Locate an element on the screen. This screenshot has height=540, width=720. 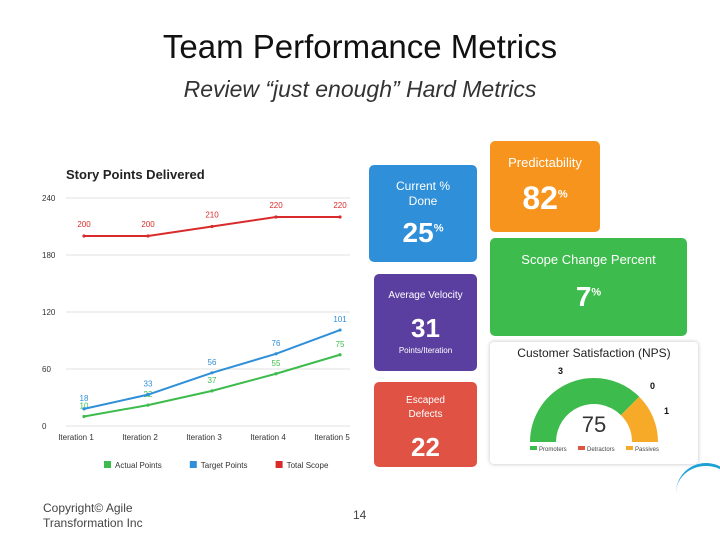
x-tick-label: Iteration 3 is located at coordinates (204, 437).